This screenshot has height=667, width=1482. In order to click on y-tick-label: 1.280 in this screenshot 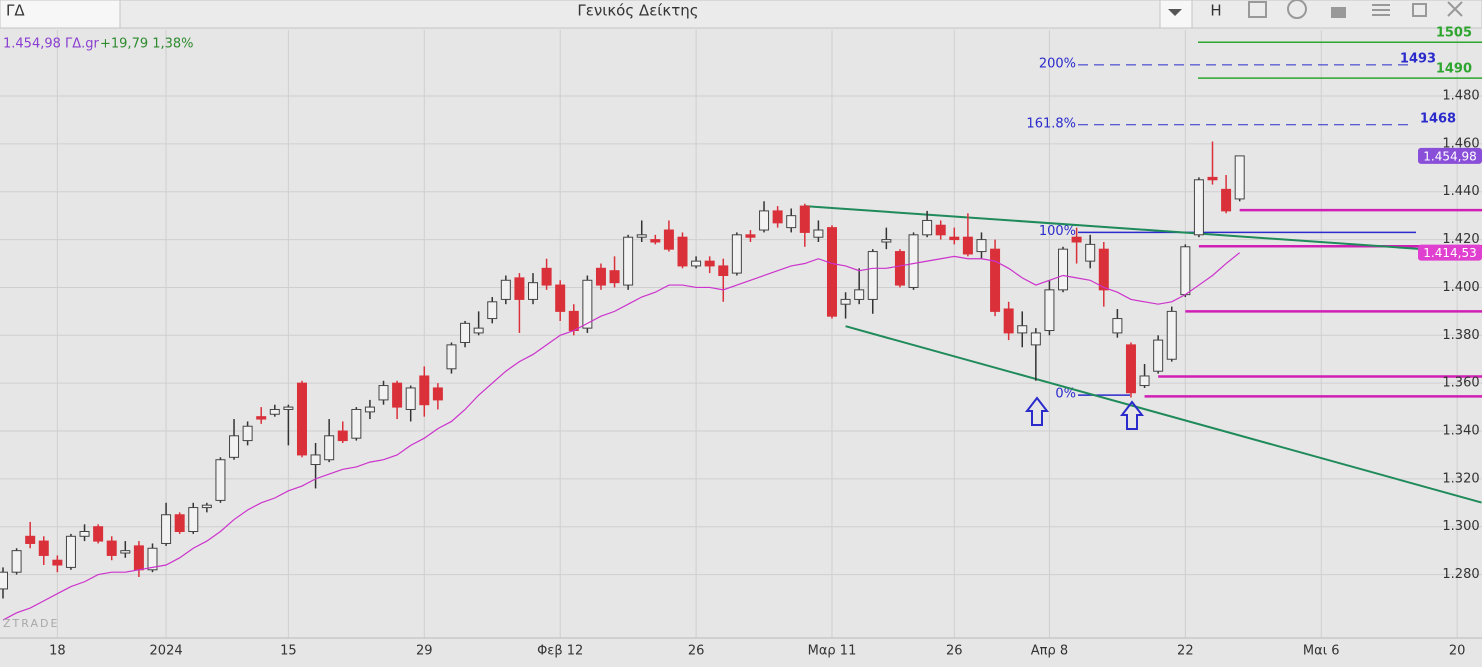, I will do `click(1460, 574)`.